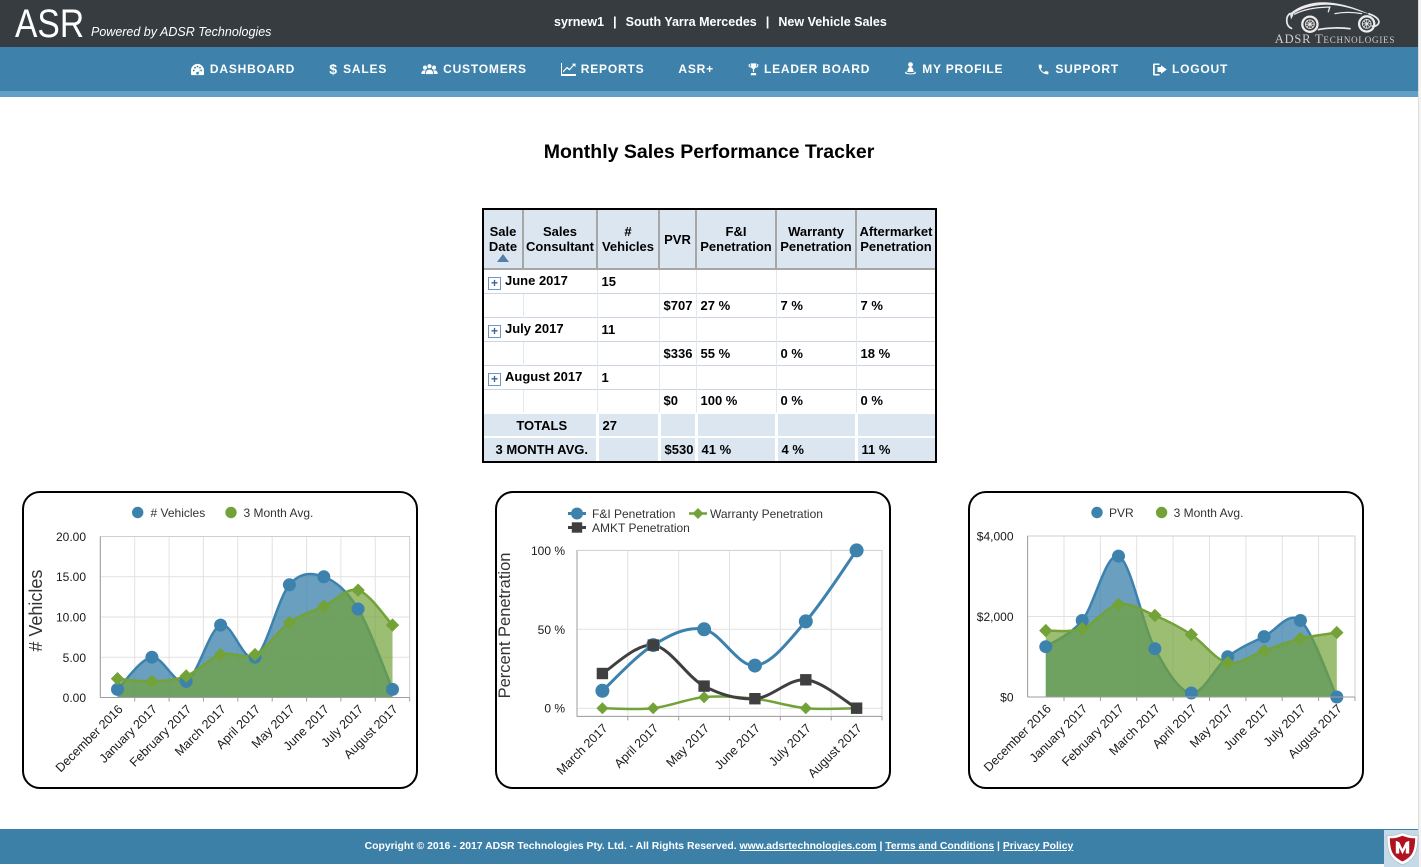  Describe the element at coordinates (582, 749) in the screenshot. I see `svg-text: March 2017` at that location.